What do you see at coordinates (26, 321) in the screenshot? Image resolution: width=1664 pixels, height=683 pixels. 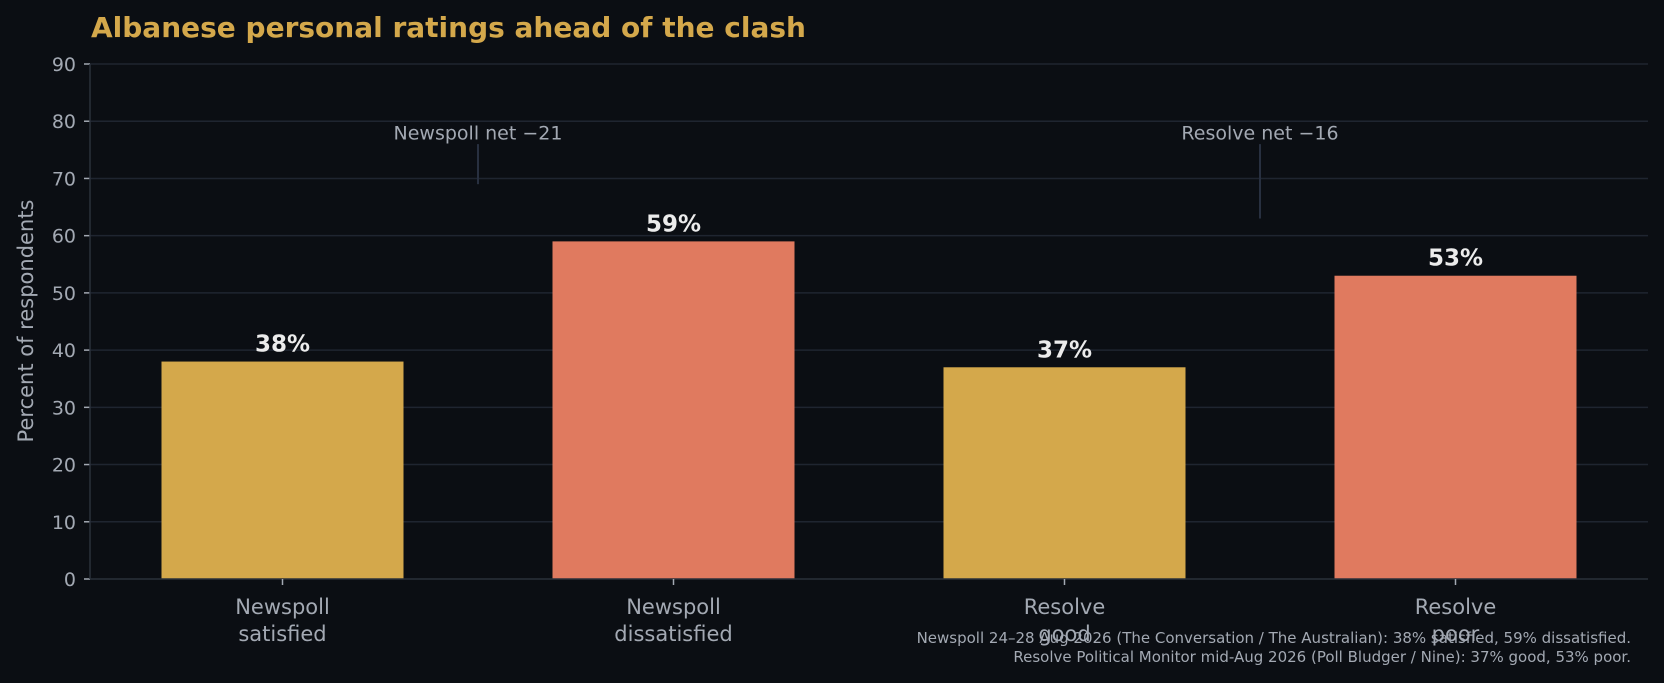 I see `y-axis-label: Percent of respondents` at bounding box center [26, 321].